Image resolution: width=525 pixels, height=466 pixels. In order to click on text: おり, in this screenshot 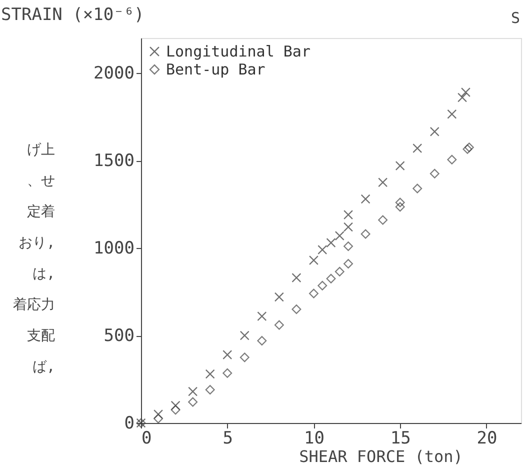, I will do `click(36, 243)`.